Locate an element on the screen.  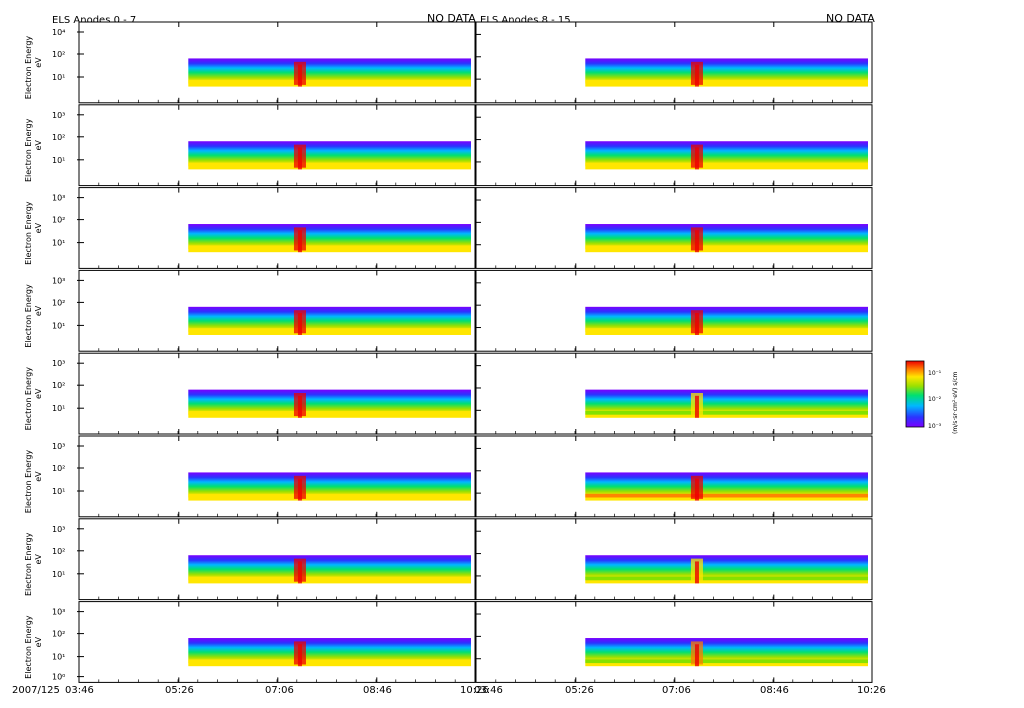
y-tick-label-6-2: 10¹ is located at coordinates (58, 574).